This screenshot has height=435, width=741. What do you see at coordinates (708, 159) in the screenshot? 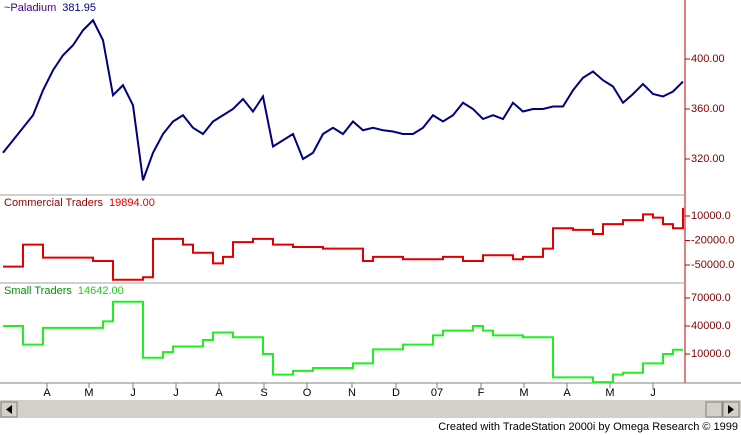
I see `y-tick-label: 320.00` at bounding box center [708, 159].